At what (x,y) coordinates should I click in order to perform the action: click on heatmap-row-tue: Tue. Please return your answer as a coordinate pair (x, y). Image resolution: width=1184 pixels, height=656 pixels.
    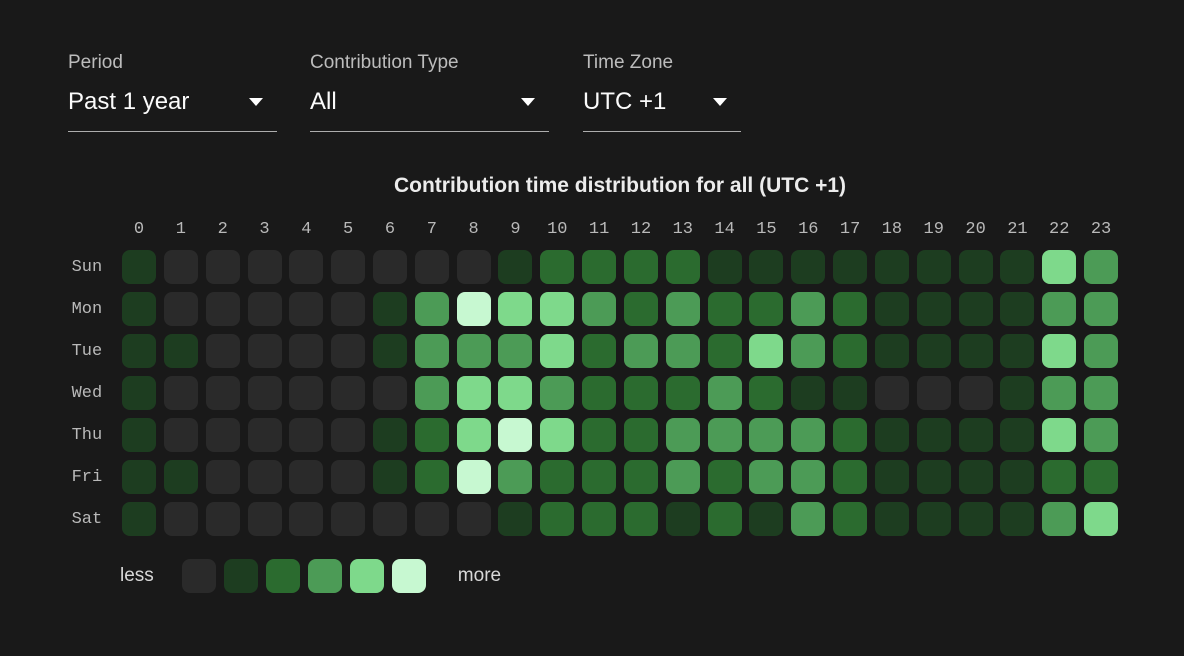
    Looking at the image, I should click on (593, 351).